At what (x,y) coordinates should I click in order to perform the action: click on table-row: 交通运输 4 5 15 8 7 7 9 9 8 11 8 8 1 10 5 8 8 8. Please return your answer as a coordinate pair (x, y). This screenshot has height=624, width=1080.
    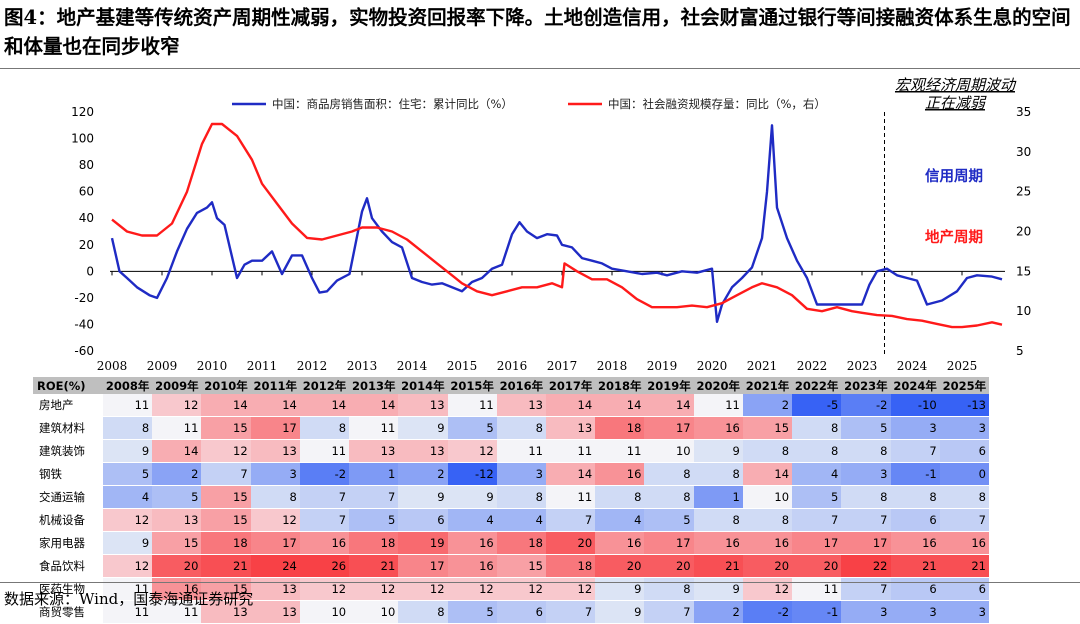
    Looking at the image, I should click on (511, 497).